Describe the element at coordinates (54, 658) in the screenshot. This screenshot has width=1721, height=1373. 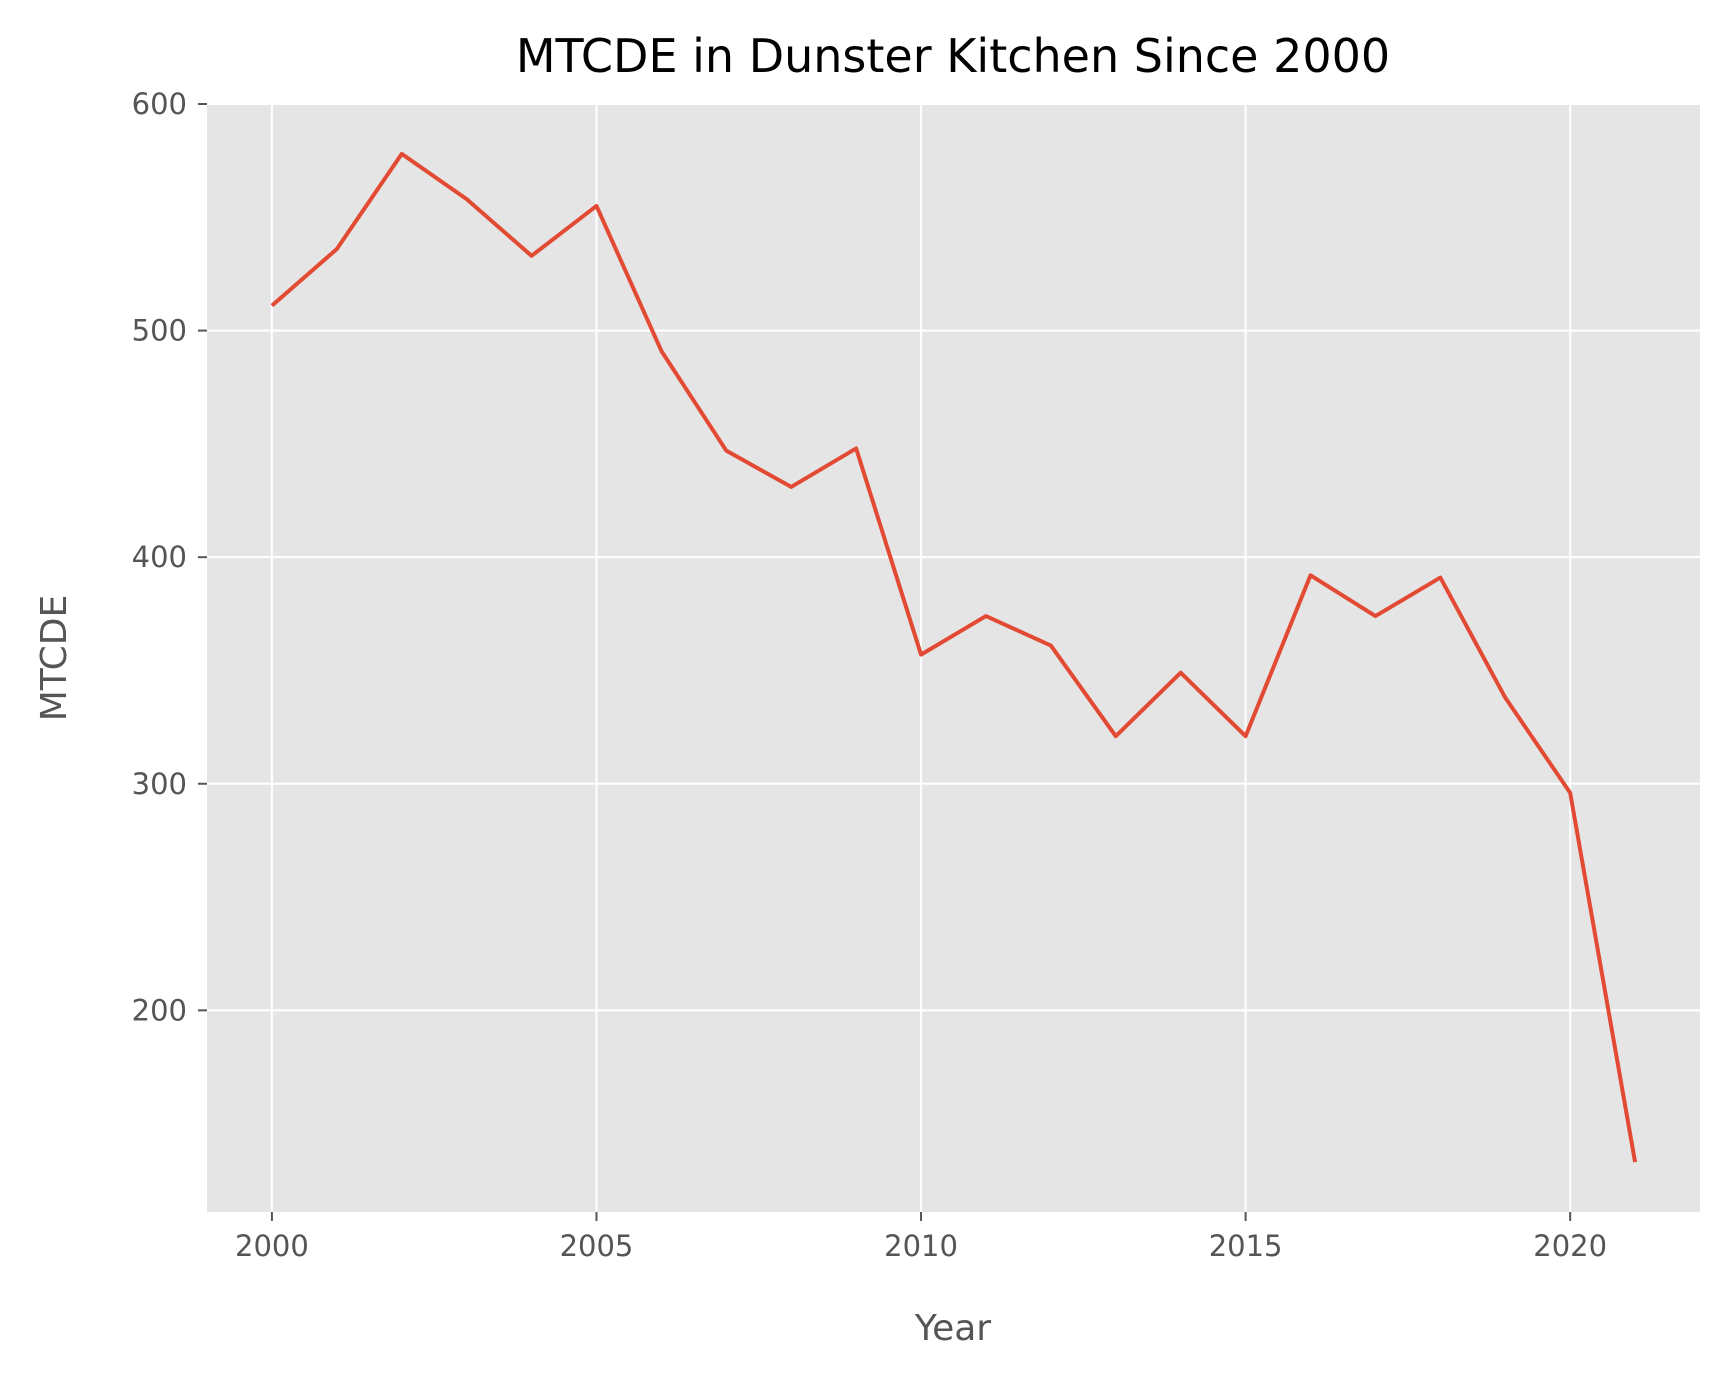
I see `y-axis-label: MTCDE` at that location.